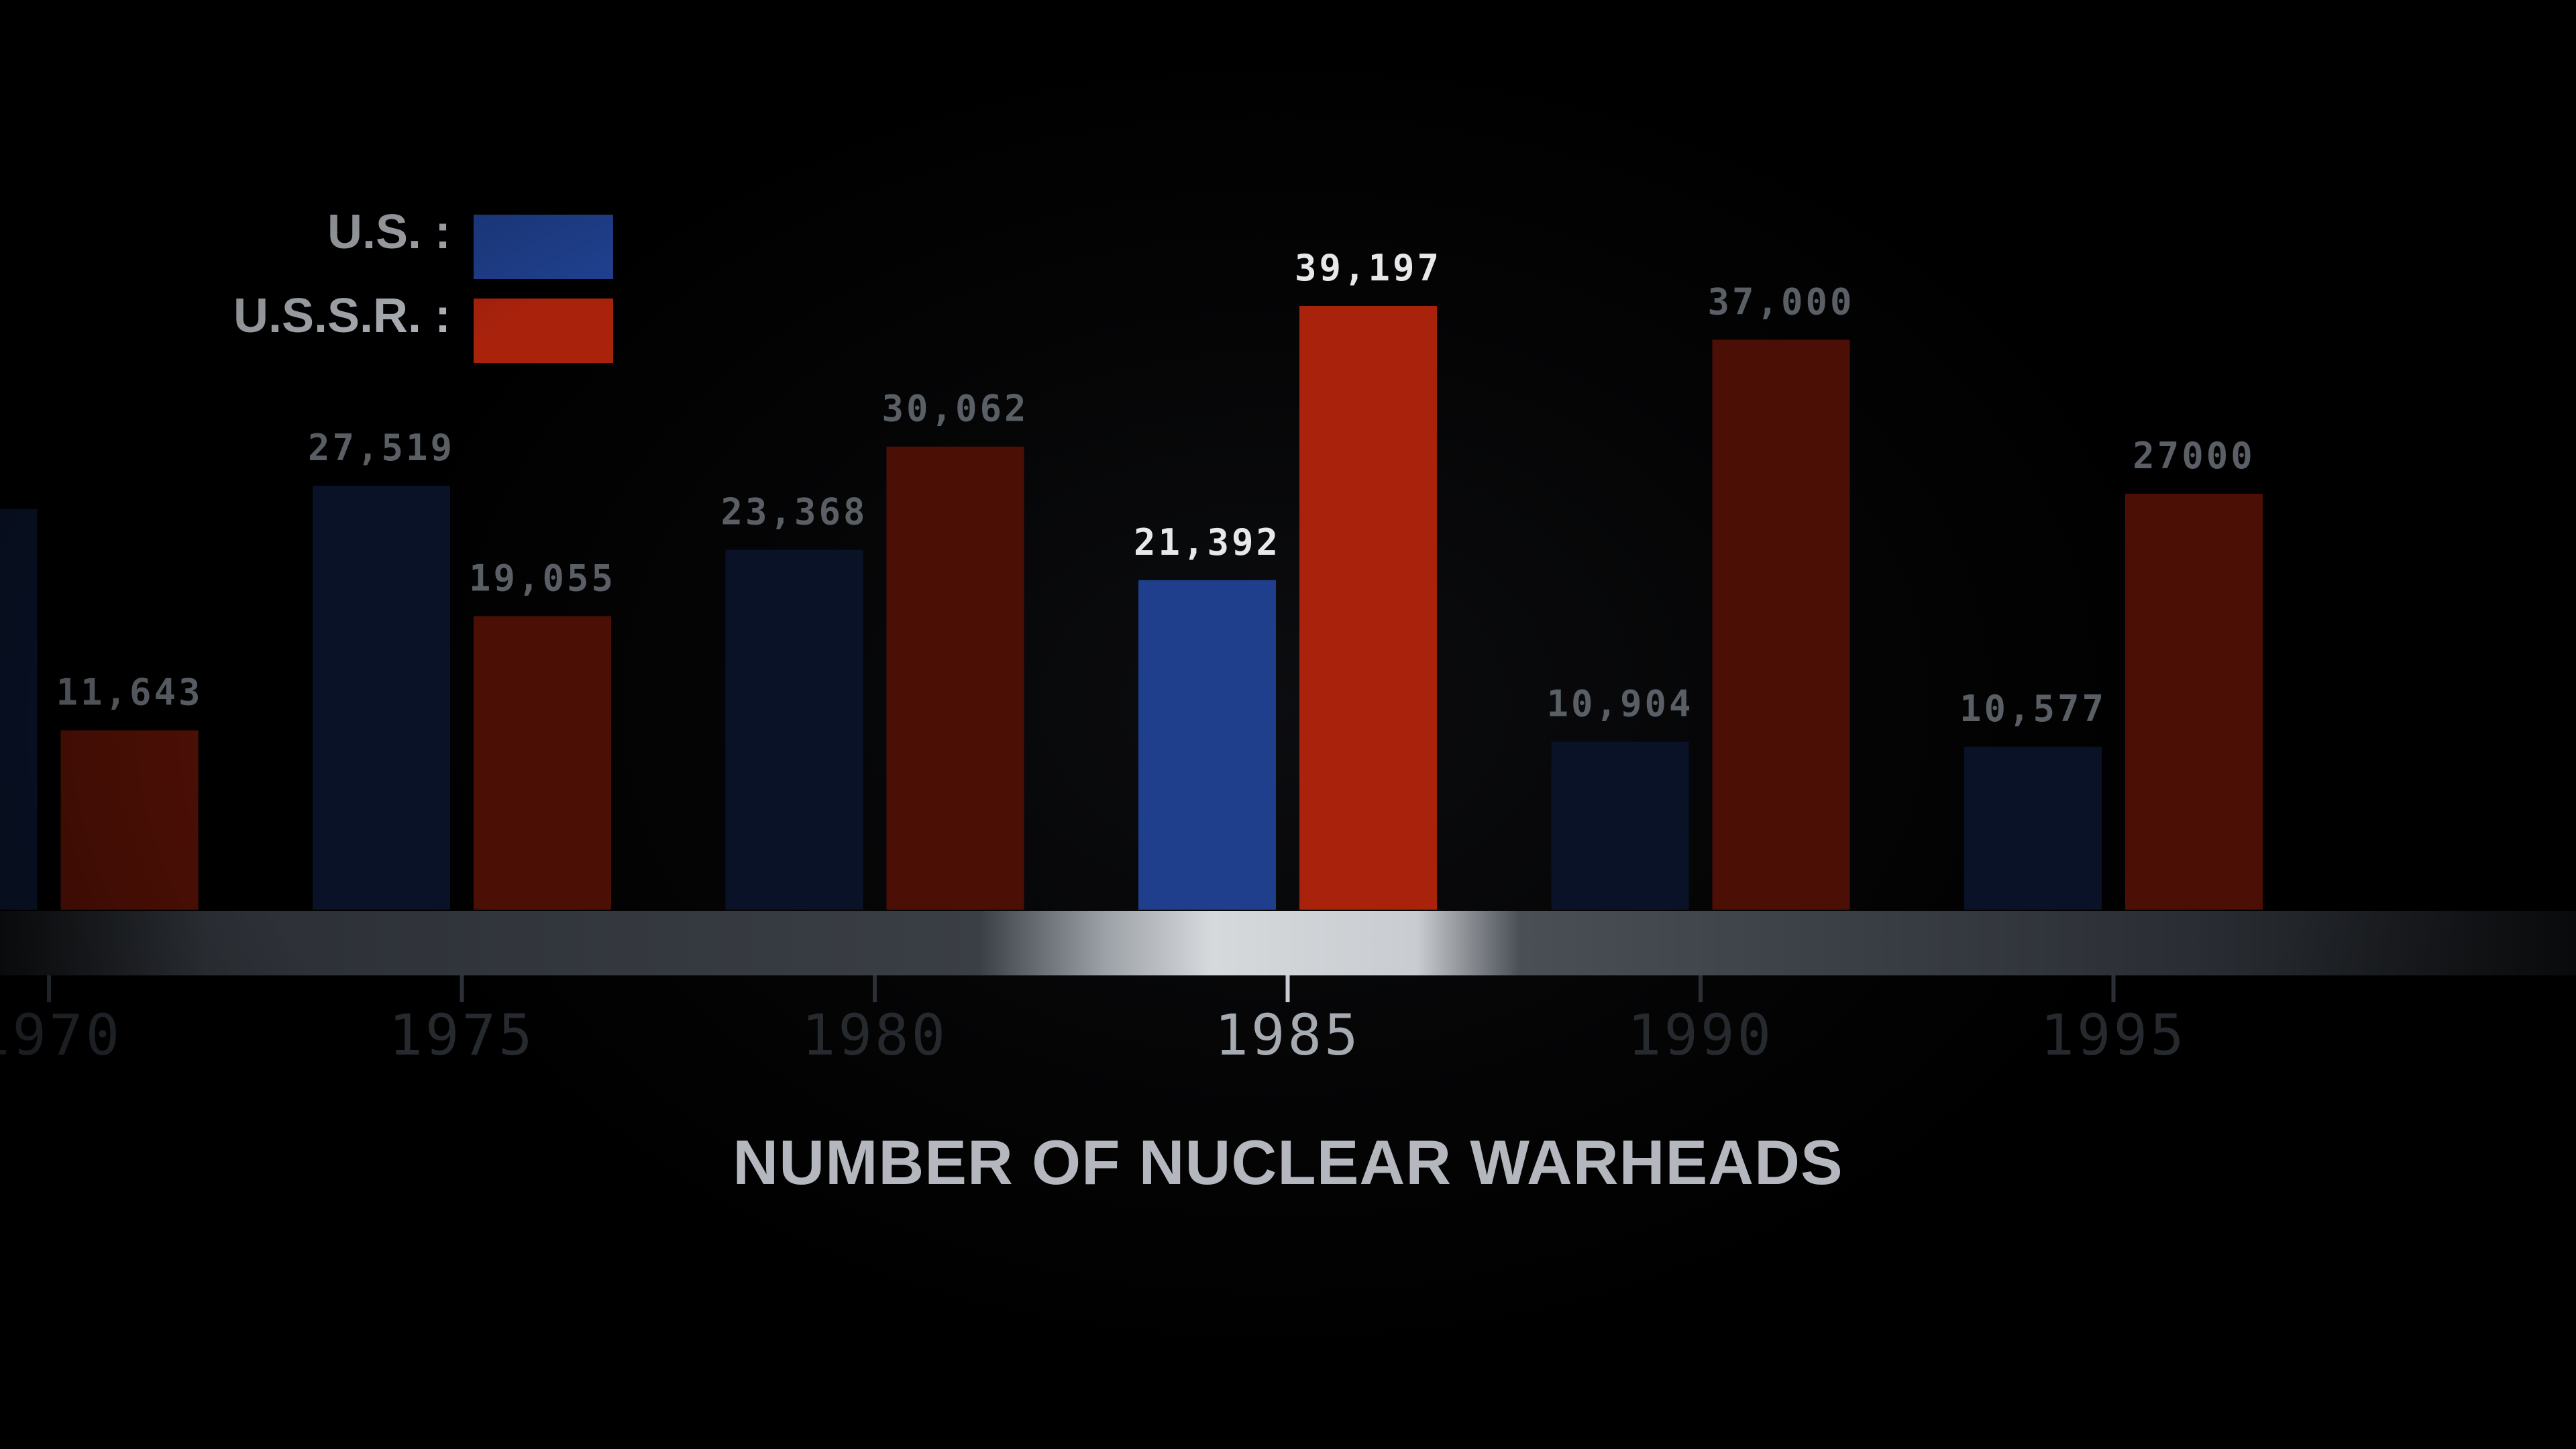 This screenshot has height=1449, width=2576. Describe the element at coordinates (19, 709) in the screenshot. I see `bar-us-1970` at that location.